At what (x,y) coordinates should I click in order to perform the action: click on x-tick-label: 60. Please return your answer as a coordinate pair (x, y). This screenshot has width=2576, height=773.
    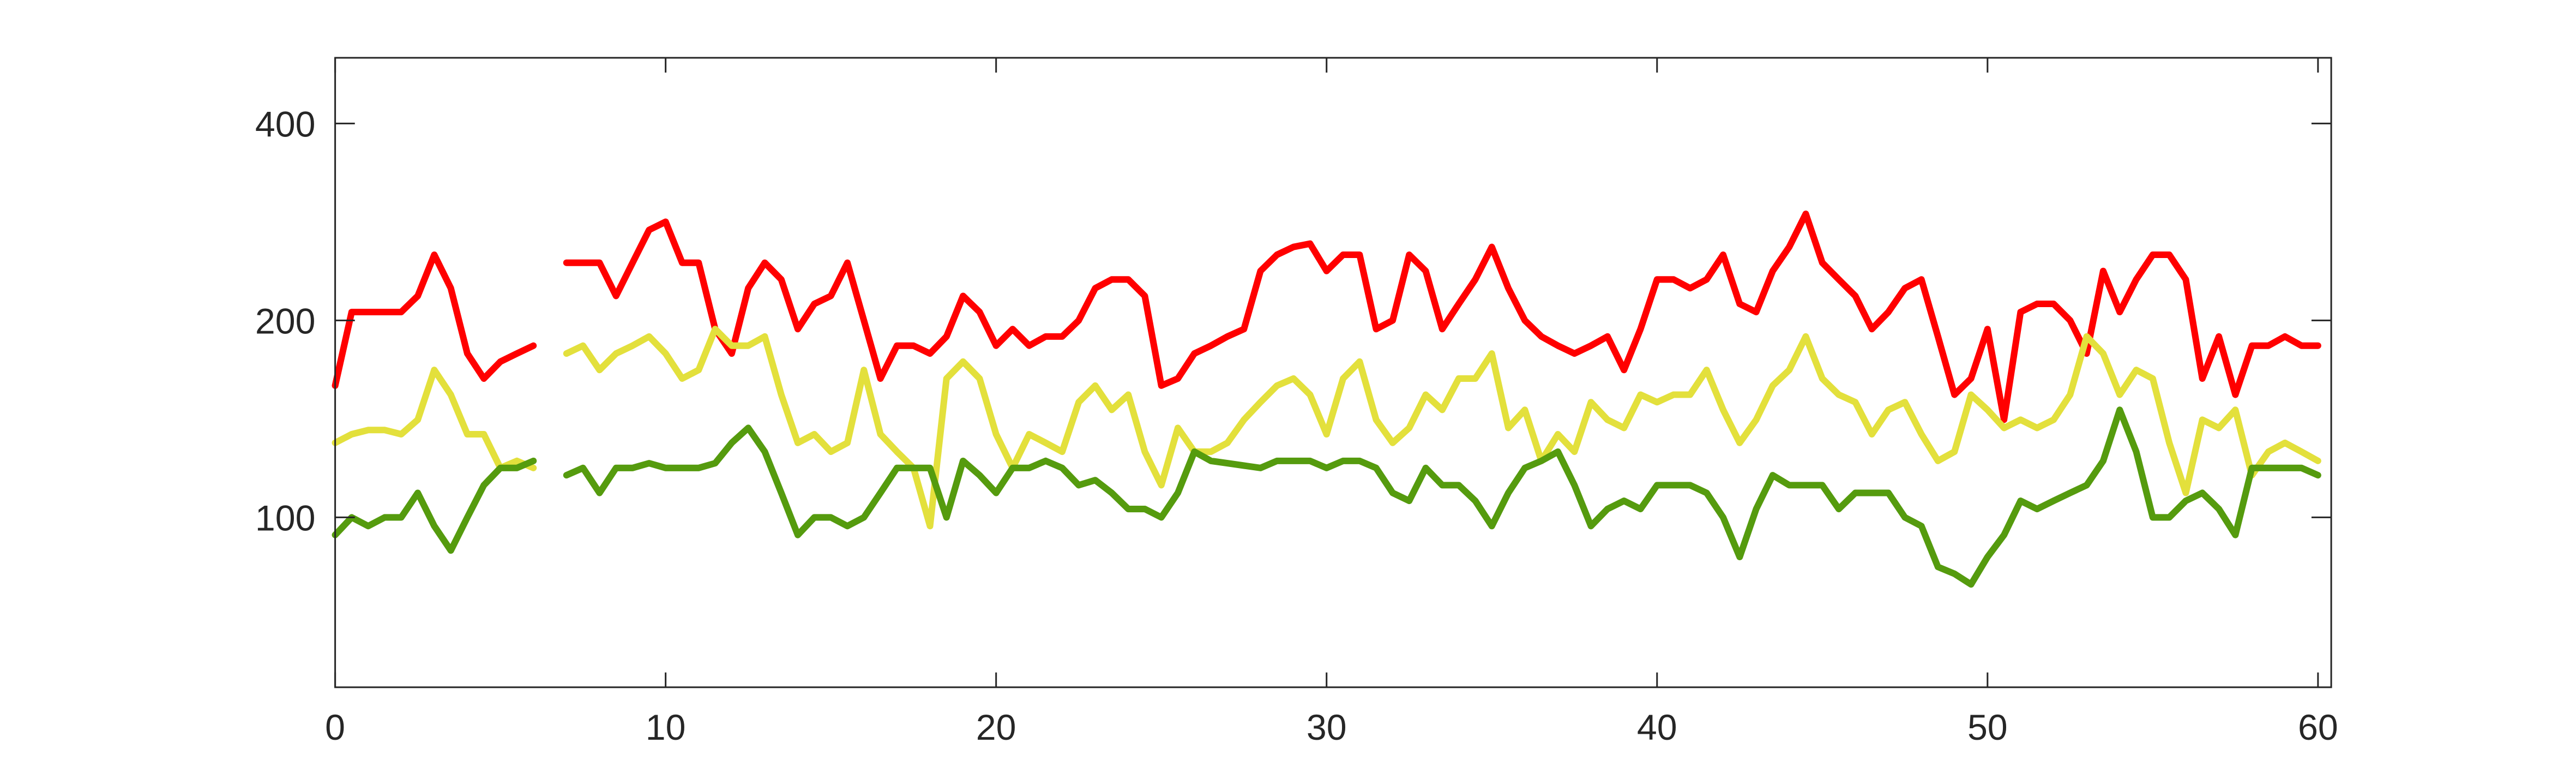
    Looking at the image, I should click on (2318, 728).